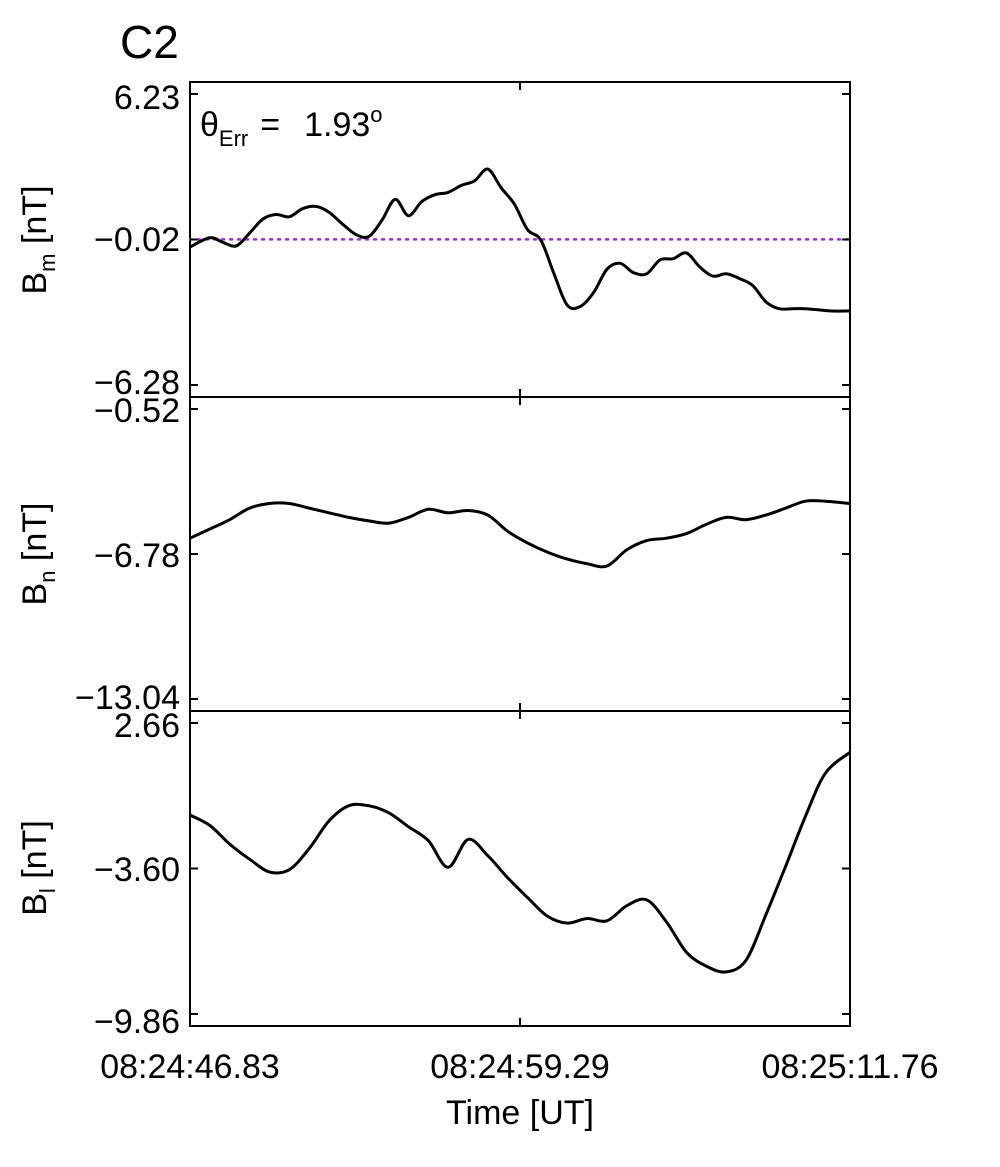 The image size is (1000, 1167). I want to click on error-angle-annotation: θErr = 1.93o, so click(291, 126).